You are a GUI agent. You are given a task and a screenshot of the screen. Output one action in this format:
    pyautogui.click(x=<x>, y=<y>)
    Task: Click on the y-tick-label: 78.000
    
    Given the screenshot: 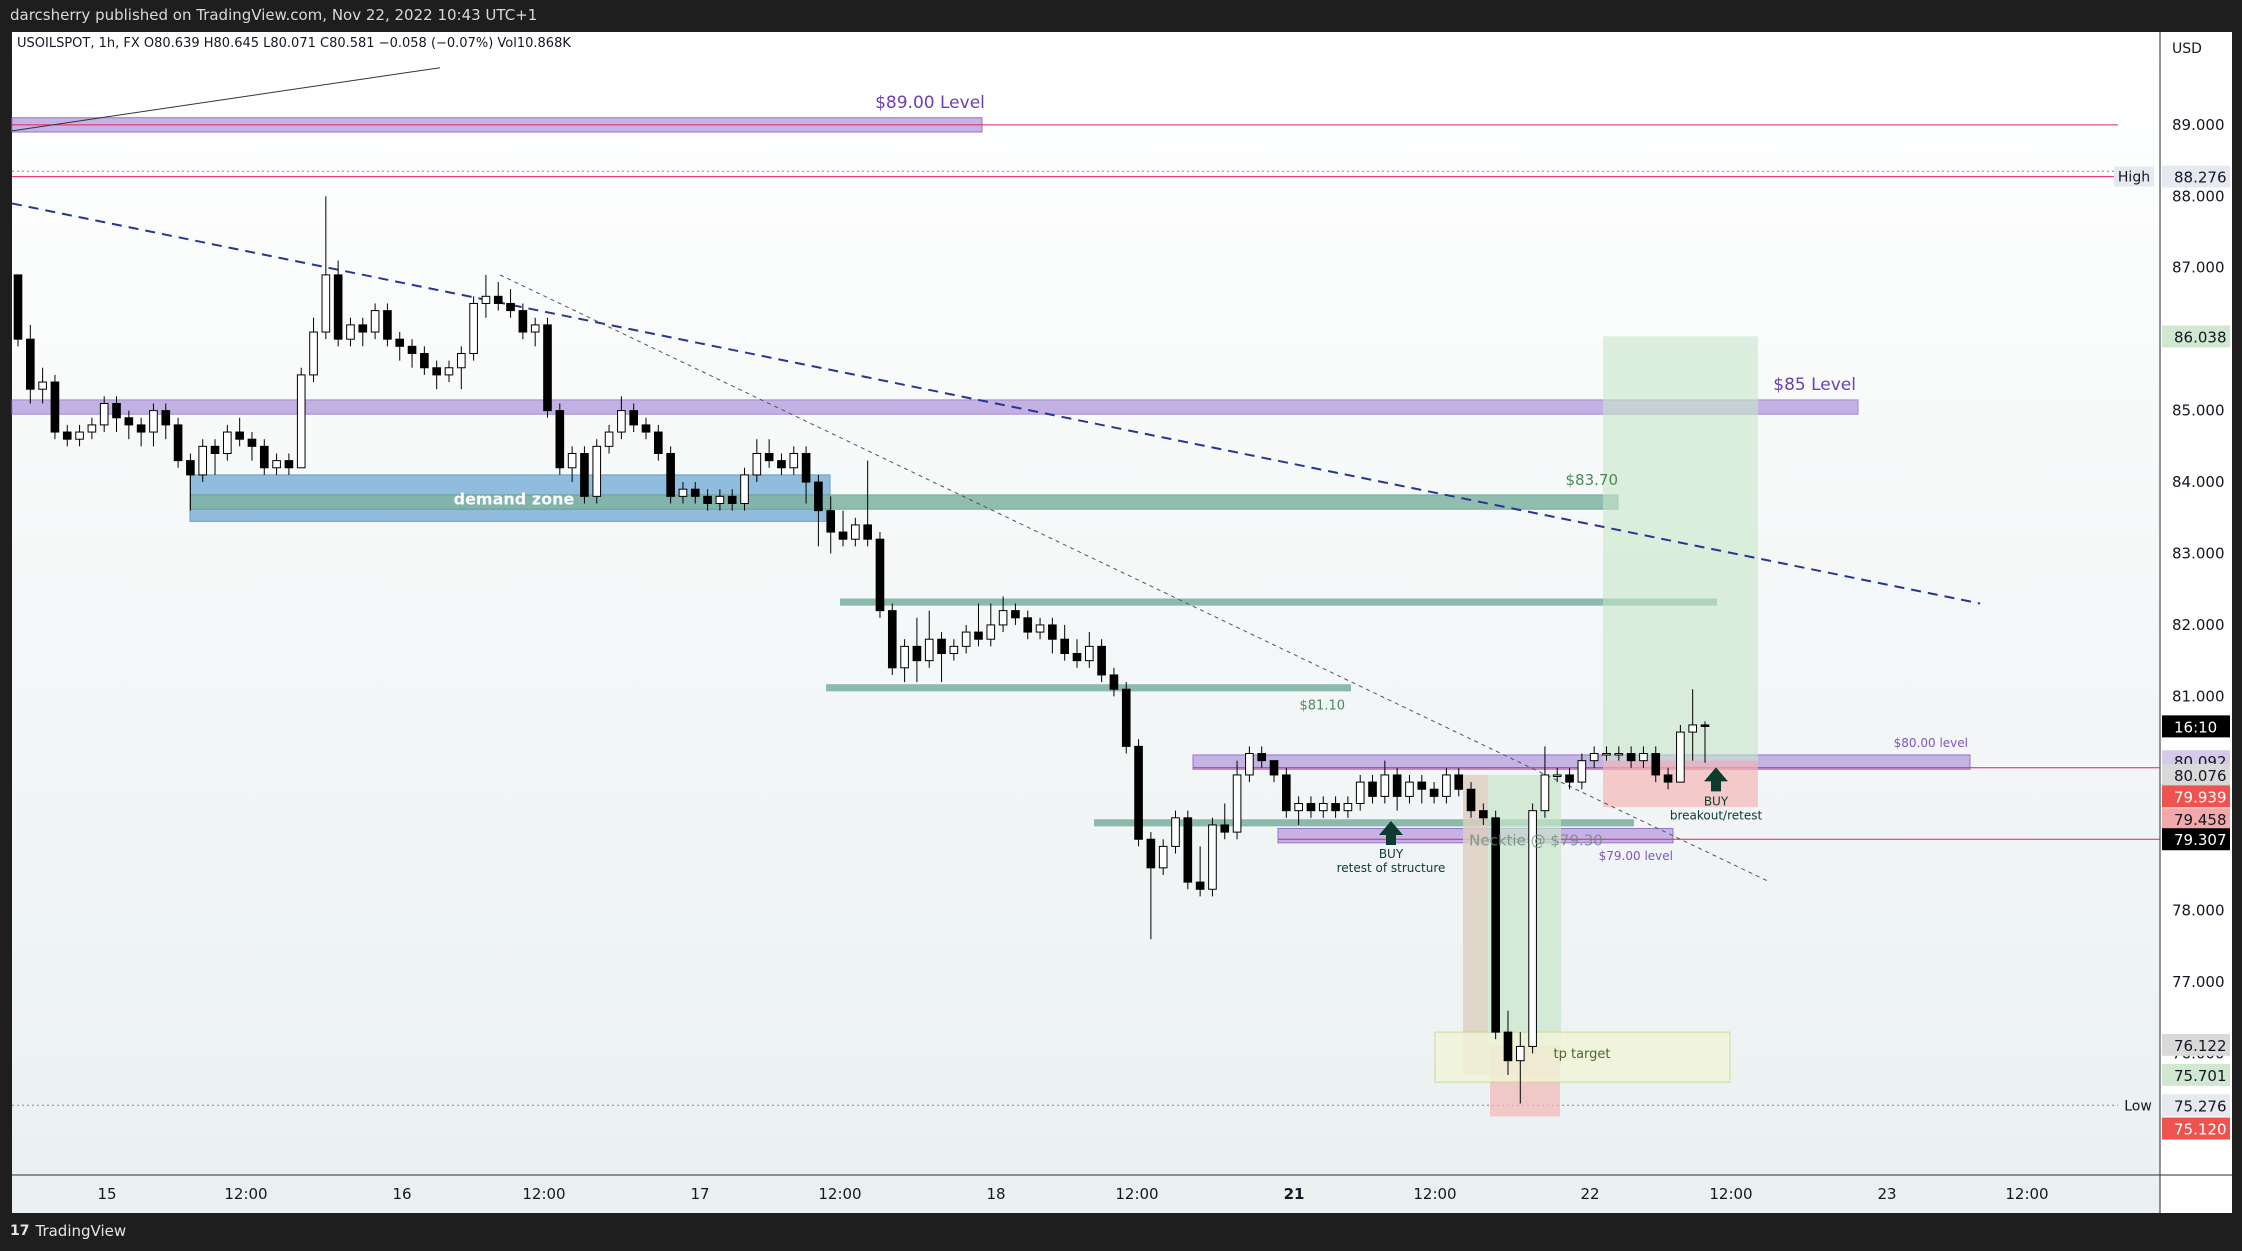 What is the action you would take?
    pyautogui.click(x=2198, y=911)
    